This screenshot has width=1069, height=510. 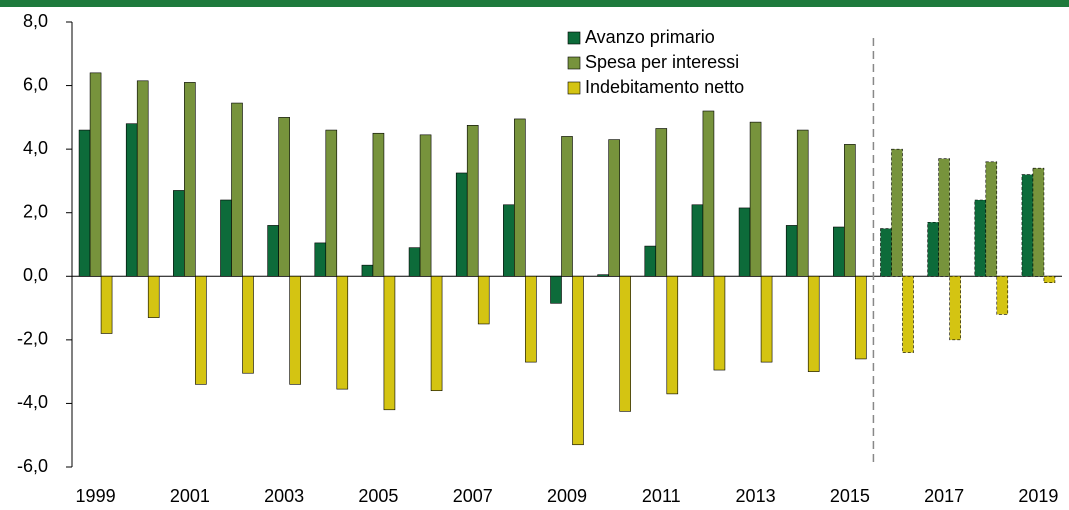 What do you see at coordinates (32, 339) in the screenshot?
I see `y-tick-label: -2,0` at bounding box center [32, 339].